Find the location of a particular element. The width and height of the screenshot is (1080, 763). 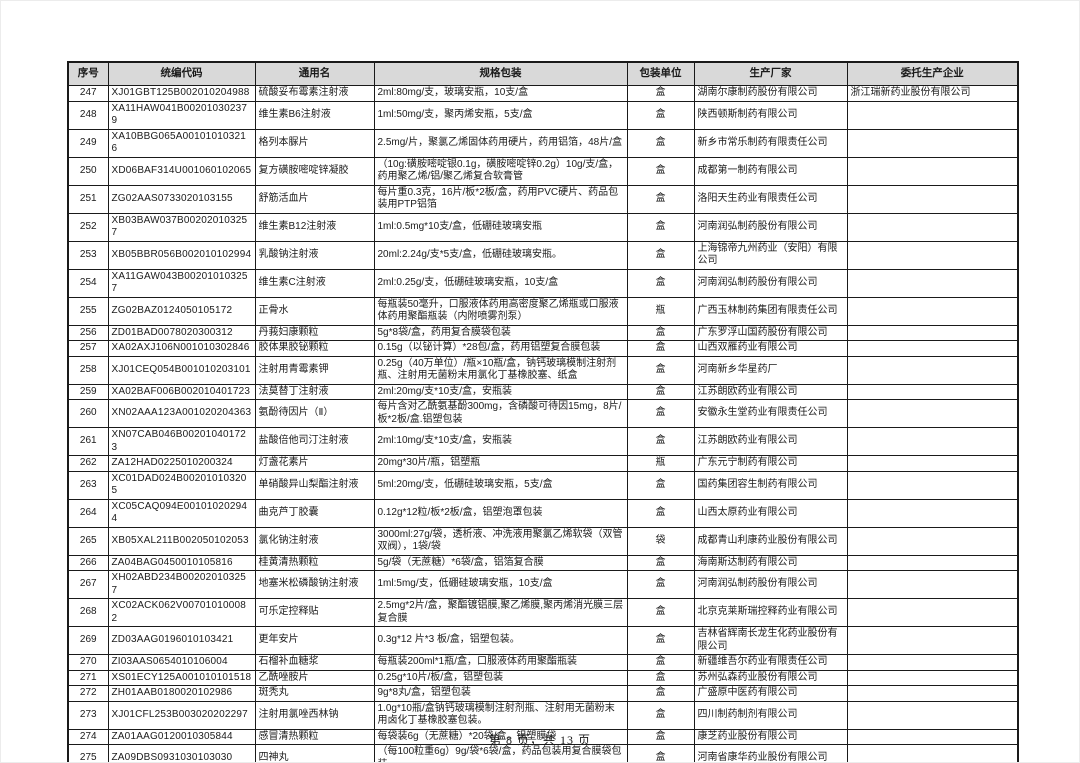

cell-generic-name: 维生素B6注射液 is located at coordinates (314, 115).